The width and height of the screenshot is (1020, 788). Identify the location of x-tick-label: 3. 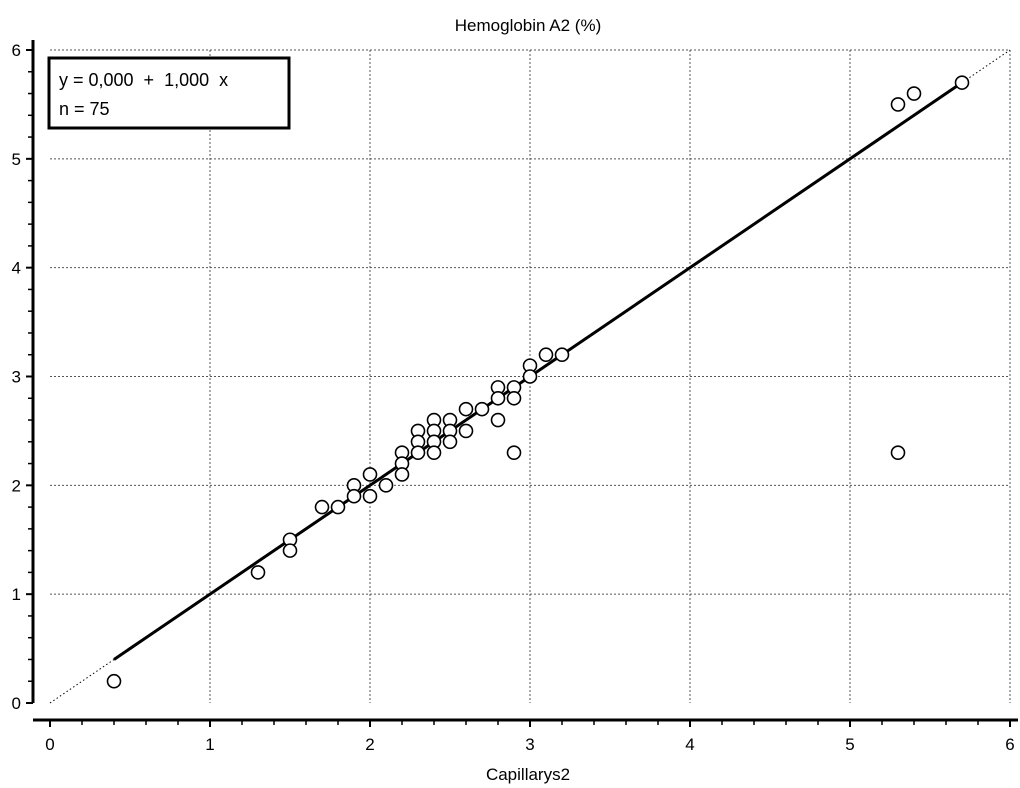
(529, 744).